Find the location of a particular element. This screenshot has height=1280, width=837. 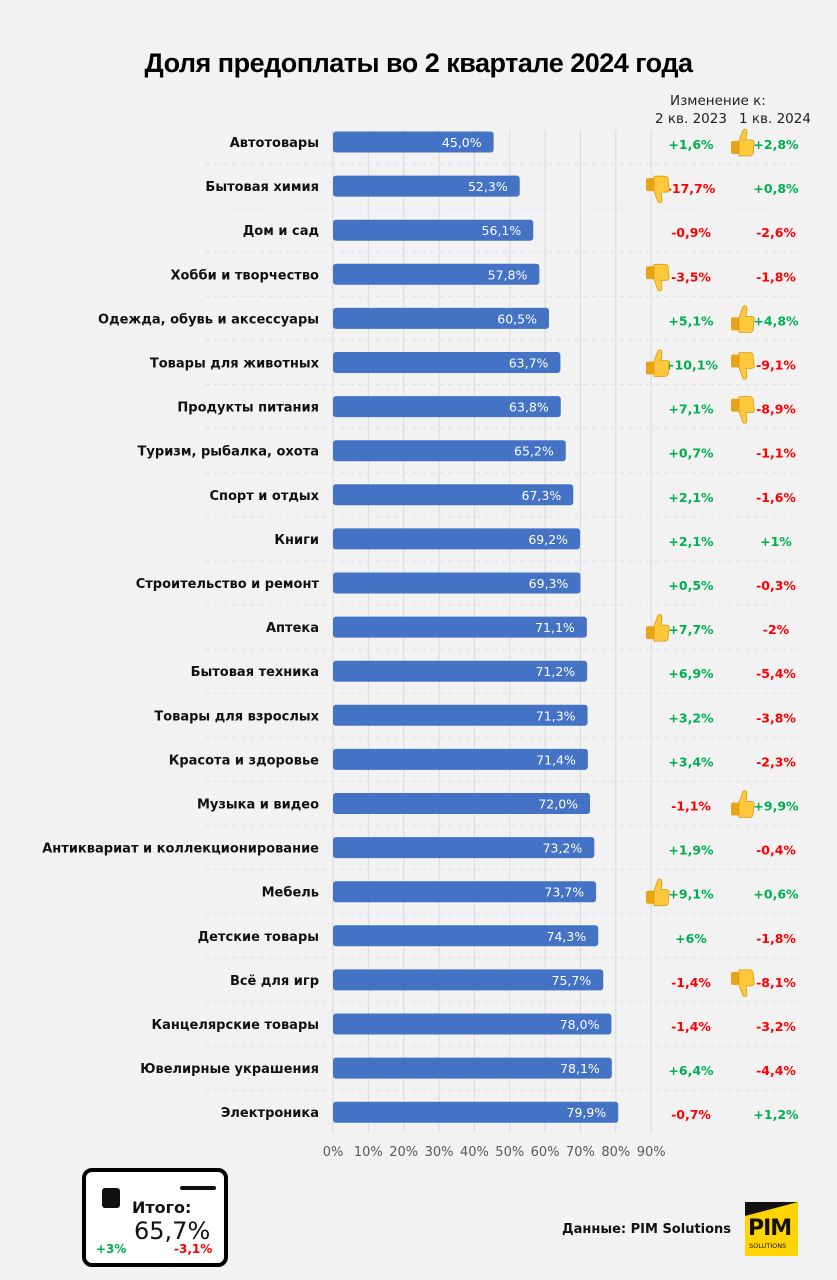

change-q2-2023: +1,9% is located at coordinates (691, 850).